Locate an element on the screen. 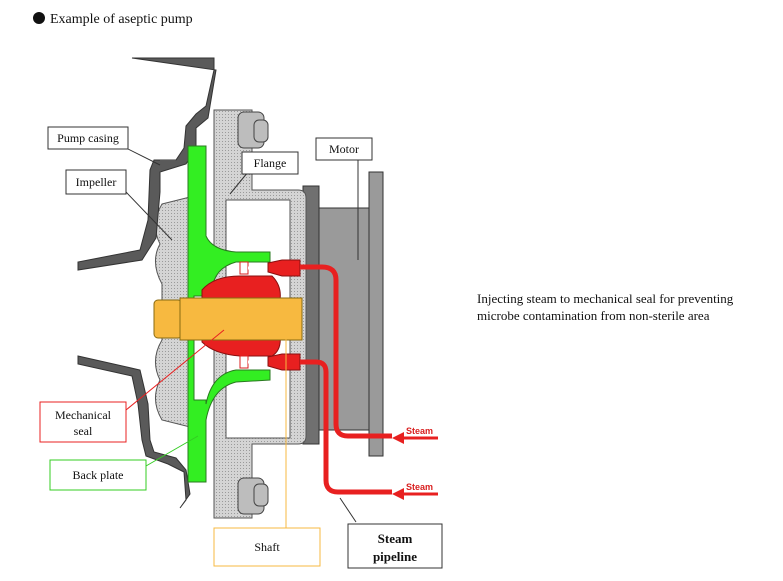 The width and height of the screenshot is (783, 581). steam-arrows: Steam Steam is located at coordinates (415, 463).